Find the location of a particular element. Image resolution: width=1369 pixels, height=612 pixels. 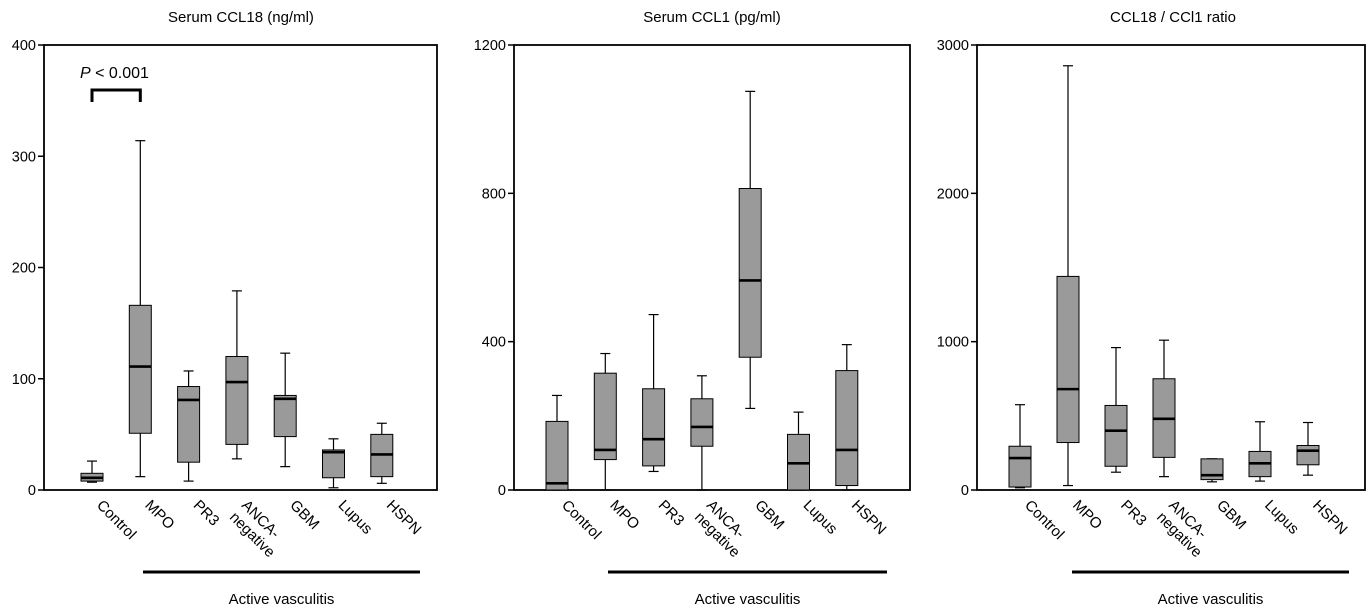

y-tick-label: 200 is located at coordinates (24, 269).